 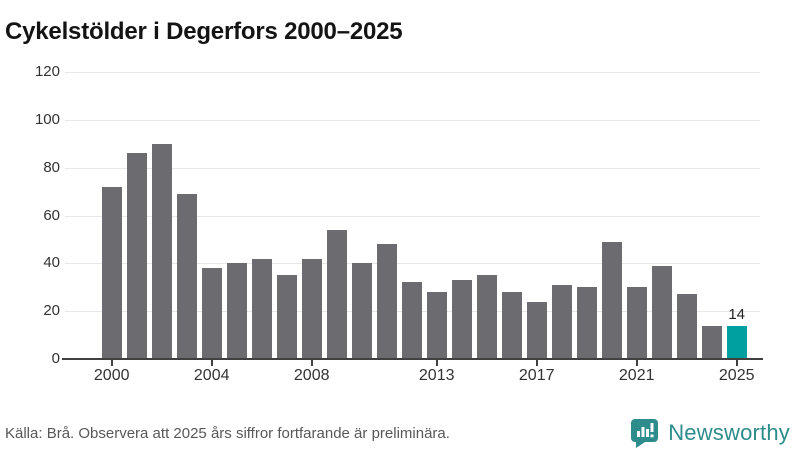 I want to click on bar-2019, so click(x=586, y=323).